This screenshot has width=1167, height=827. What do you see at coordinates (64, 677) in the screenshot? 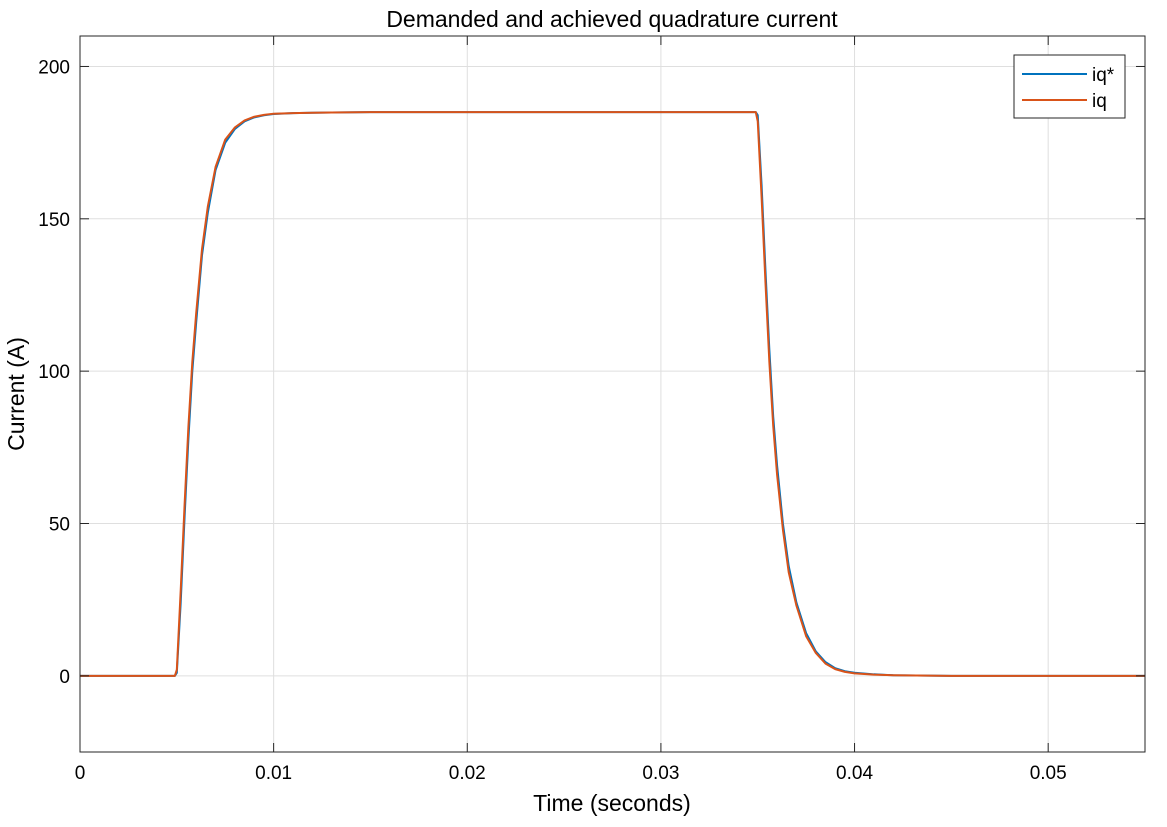
I see `y-tick-label: 0` at bounding box center [64, 677].